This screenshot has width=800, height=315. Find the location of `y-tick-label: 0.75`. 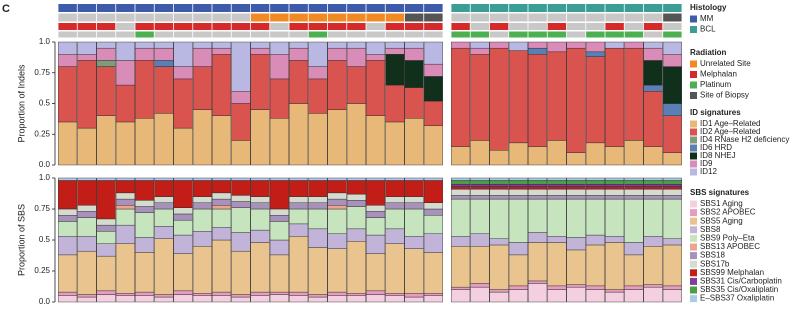

y-tick-label: 0.75 is located at coordinates (42, 72).